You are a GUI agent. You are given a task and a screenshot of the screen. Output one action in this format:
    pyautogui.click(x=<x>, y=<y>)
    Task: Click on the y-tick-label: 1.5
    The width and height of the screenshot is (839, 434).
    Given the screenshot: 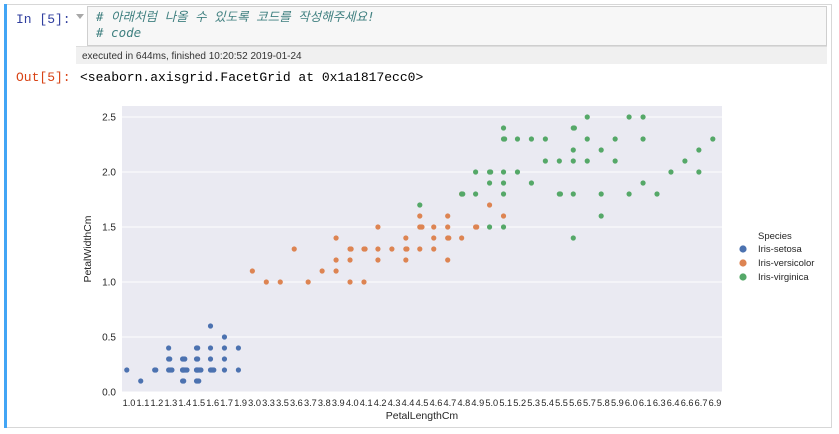 What is the action you would take?
    pyautogui.click(x=109, y=228)
    